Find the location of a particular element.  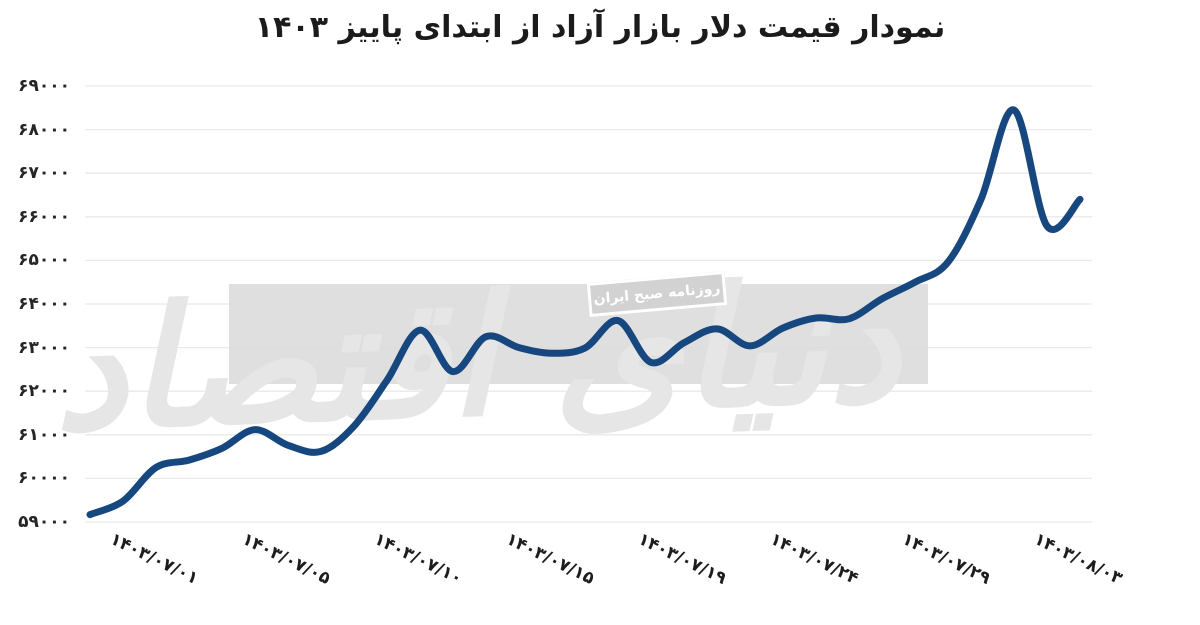

watermark-band is located at coordinates (578, 334).